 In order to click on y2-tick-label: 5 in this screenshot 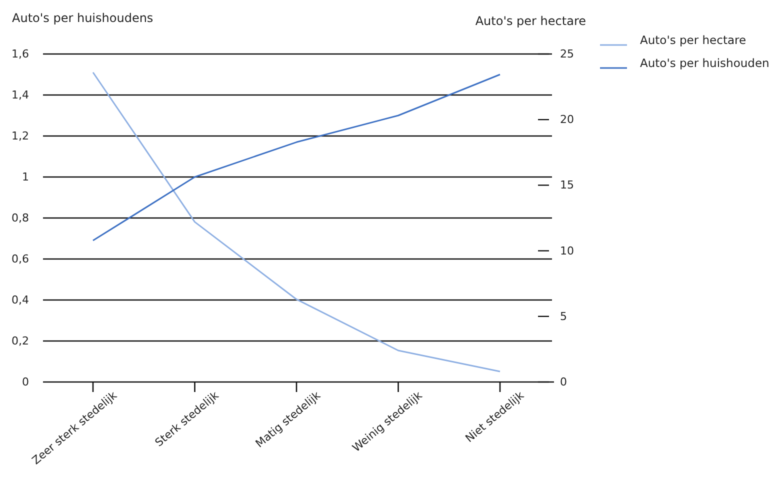, I will do `click(563, 316)`.